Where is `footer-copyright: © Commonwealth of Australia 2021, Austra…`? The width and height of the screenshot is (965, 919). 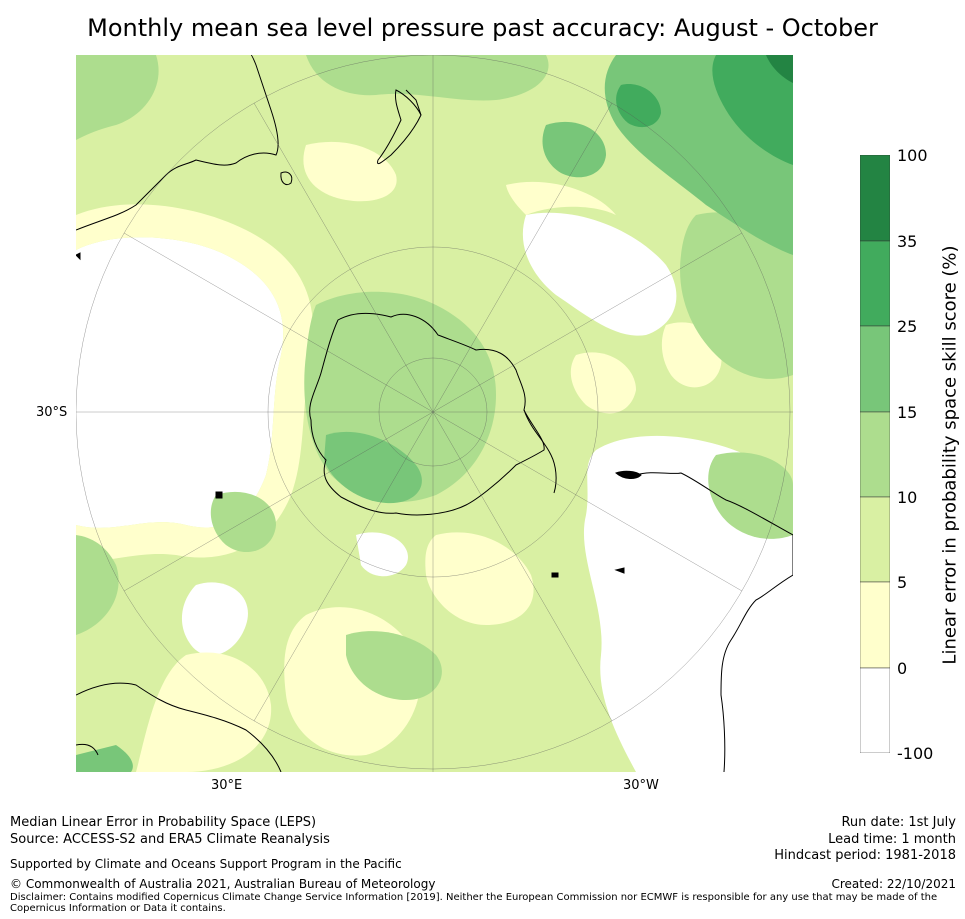 footer-copyright: © Commonwealth of Australia 2021, Austra… is located at coordinates (223, 884).